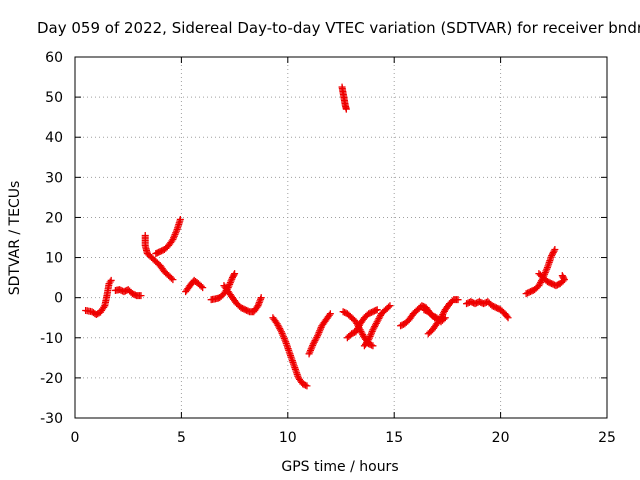 Image resolution: width=640 pixels, height=480 pixels. What do you see at coordinates (51, 379) in the screenshot?
I see `y-tick-label: -20` at bounding box center [51, 379].